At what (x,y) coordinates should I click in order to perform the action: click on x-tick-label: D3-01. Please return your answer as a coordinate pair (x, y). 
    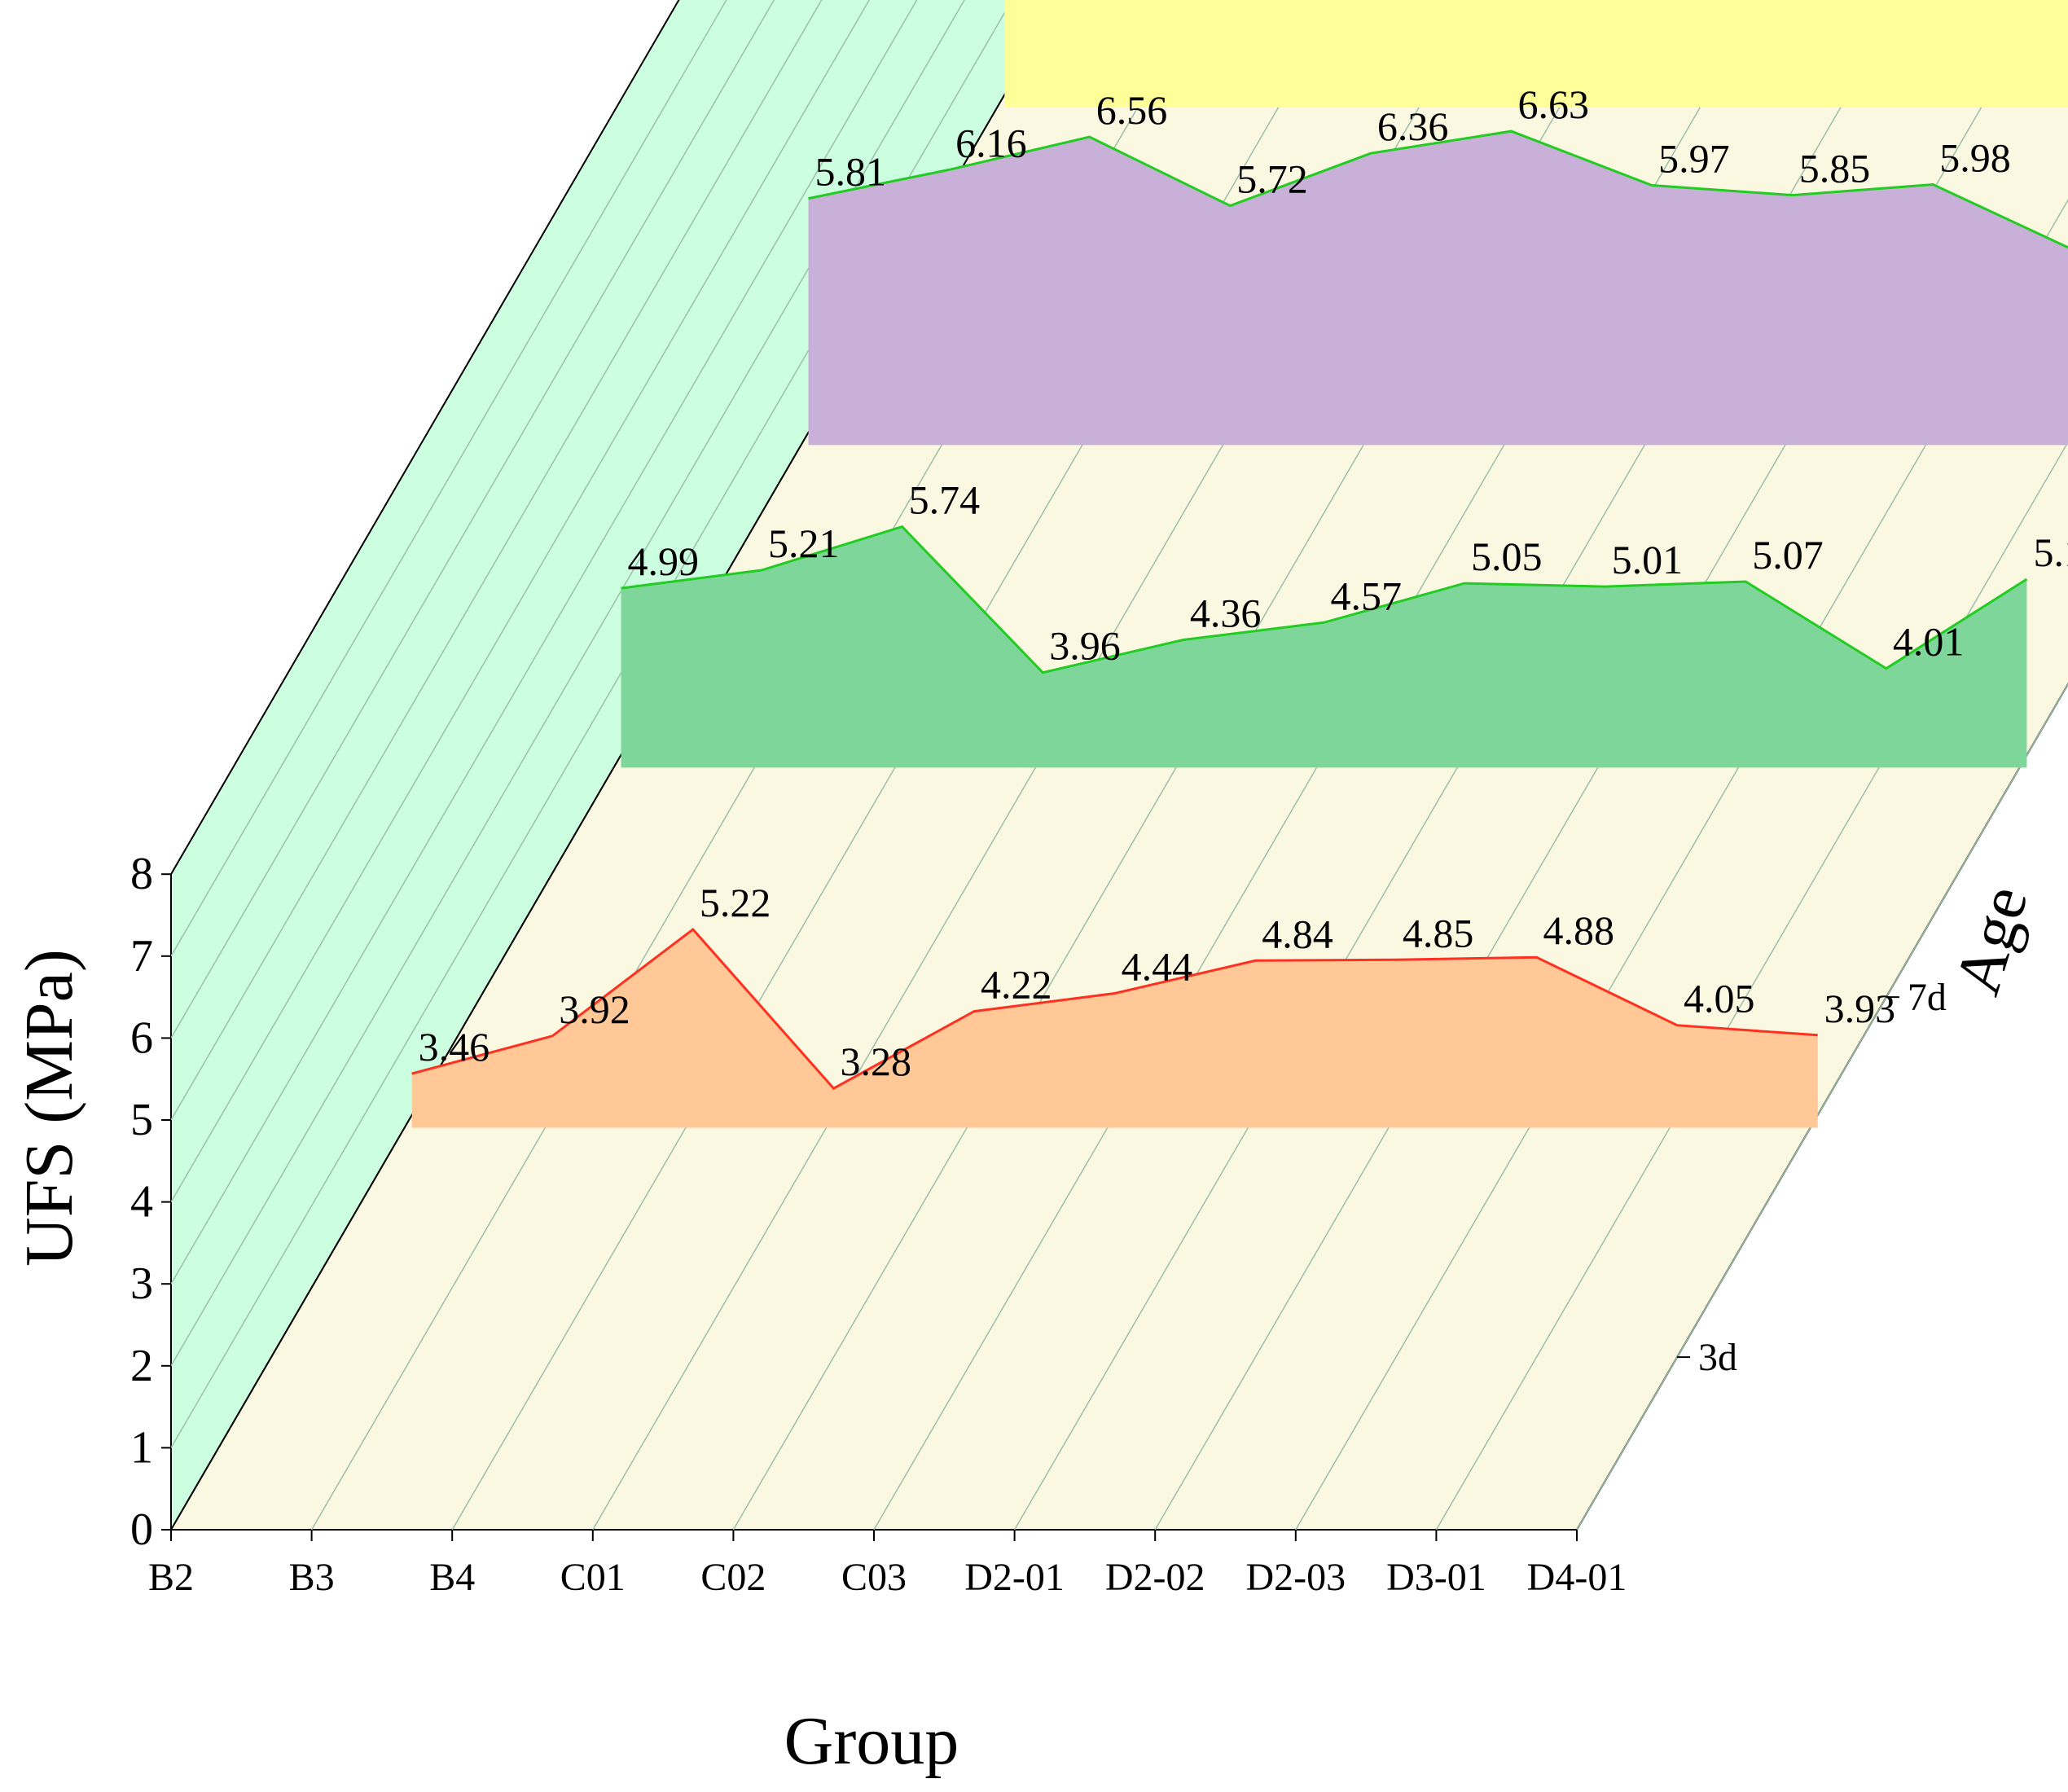
    Looking at the image, I should click on (1436, 1577).